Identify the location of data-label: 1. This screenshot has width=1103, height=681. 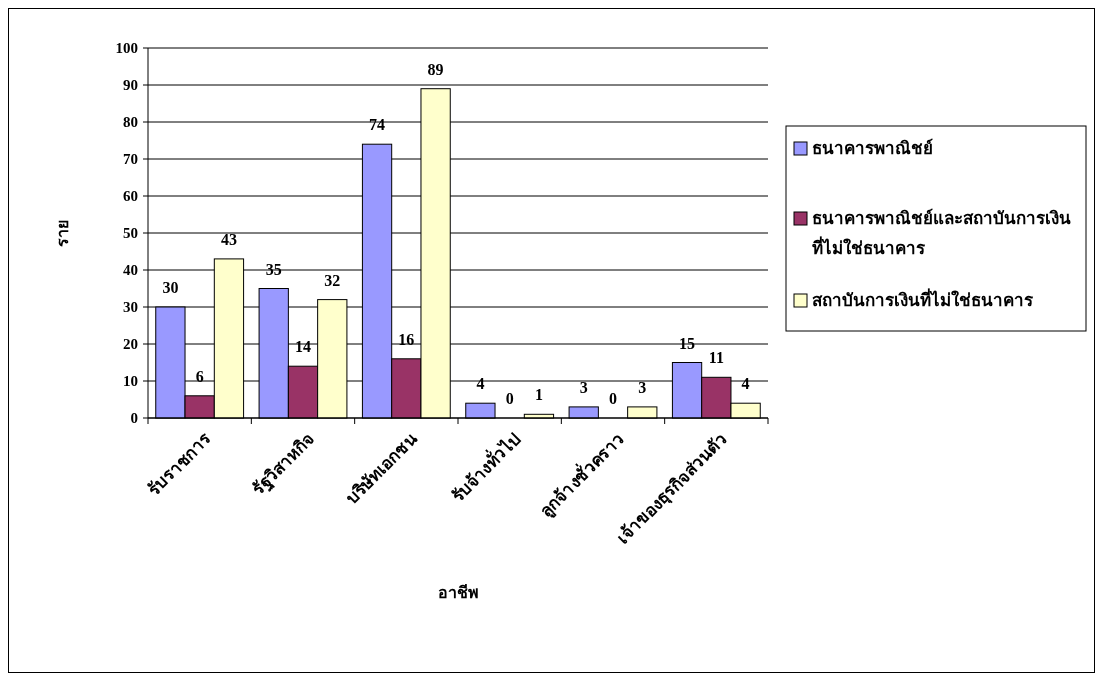
(538, 395).